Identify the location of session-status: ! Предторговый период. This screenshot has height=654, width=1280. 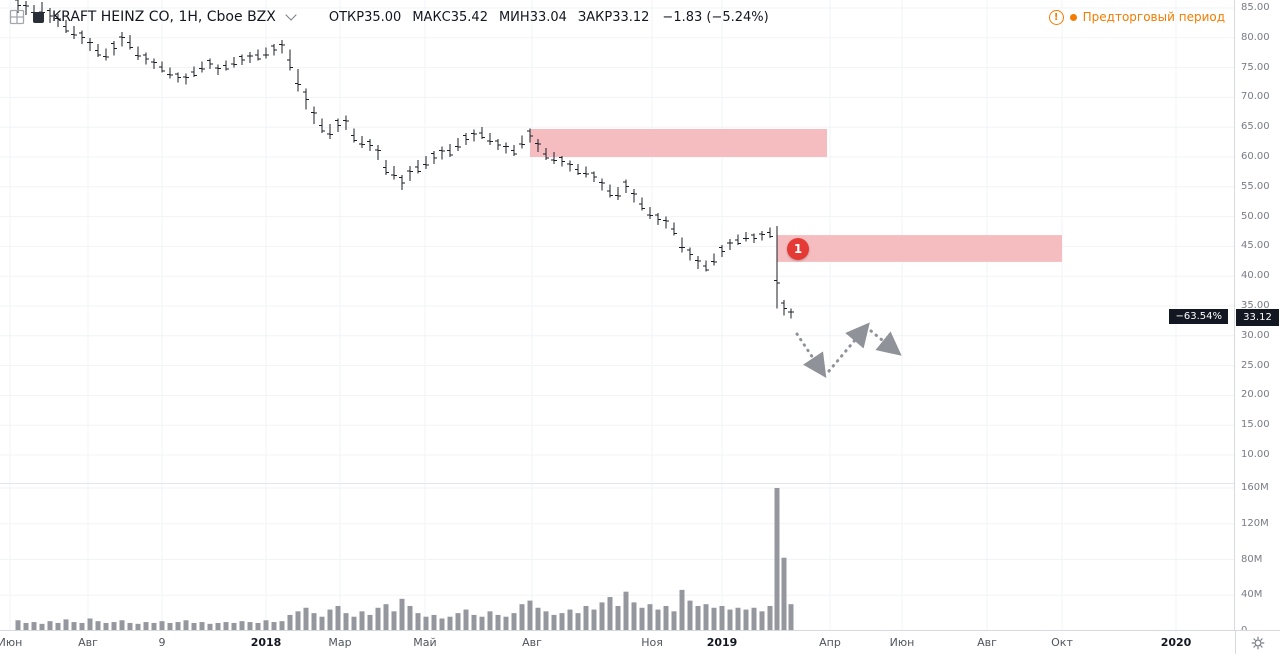
(1136, 17).